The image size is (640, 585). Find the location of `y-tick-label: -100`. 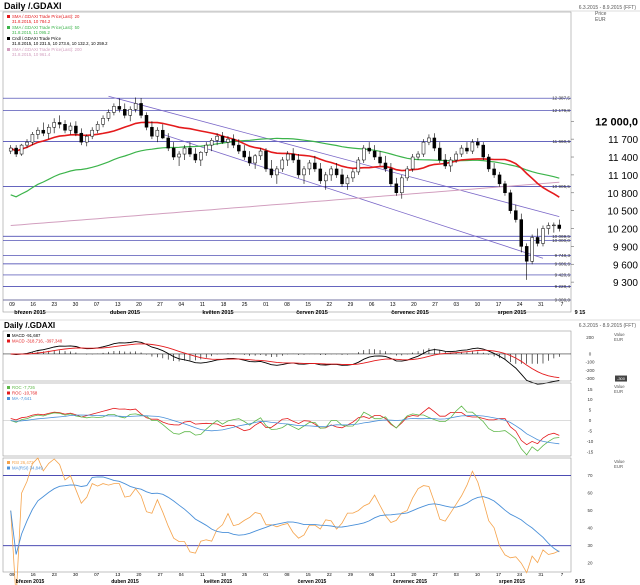

y-tick-label: -100 is located at coordinates (590, 362).